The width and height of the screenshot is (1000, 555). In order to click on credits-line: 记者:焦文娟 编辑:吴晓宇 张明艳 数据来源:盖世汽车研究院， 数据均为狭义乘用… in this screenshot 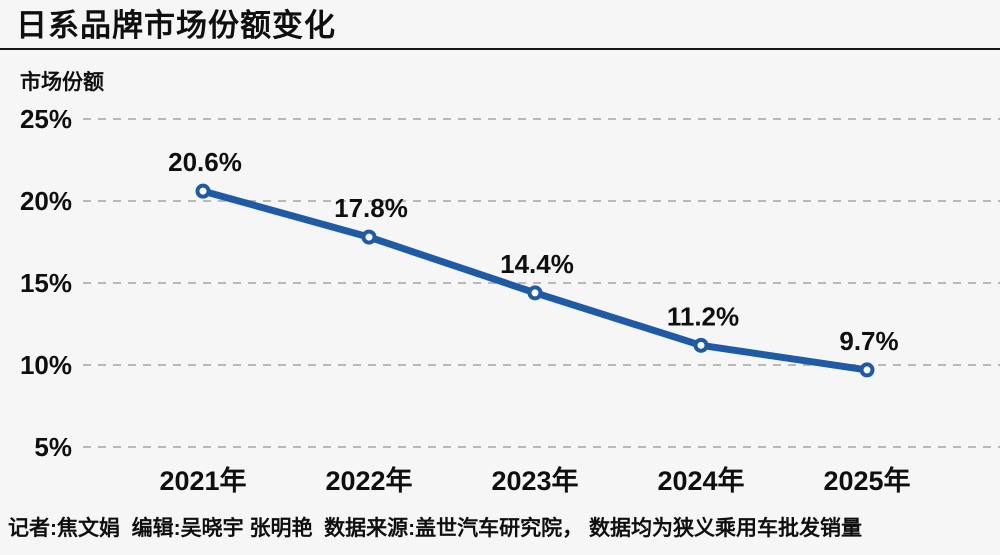, I will do `click(435, 528)`.